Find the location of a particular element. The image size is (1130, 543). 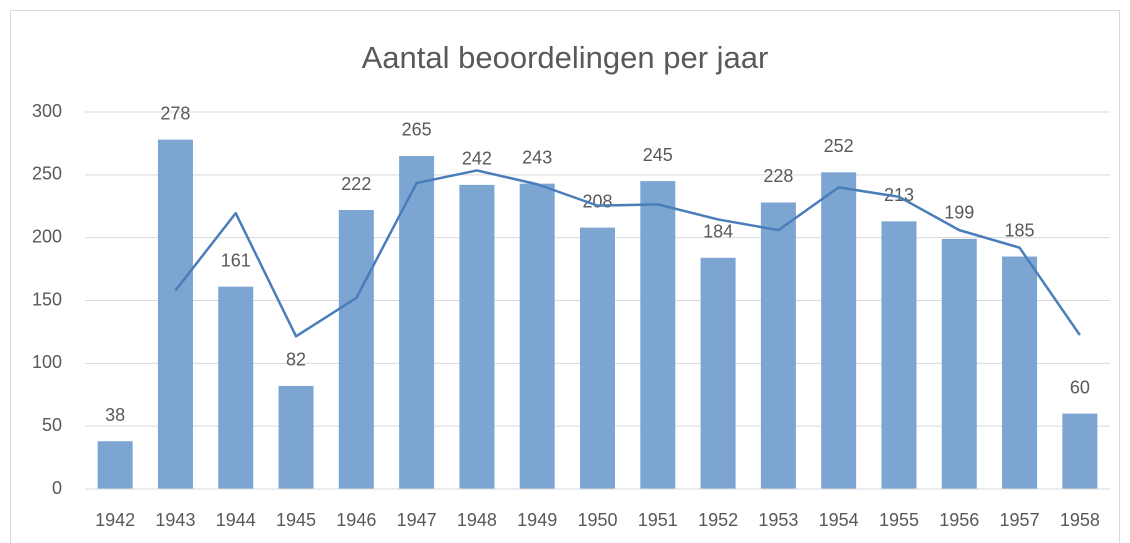

x-tick-label: 1955 is located at coordinates (899, 520).